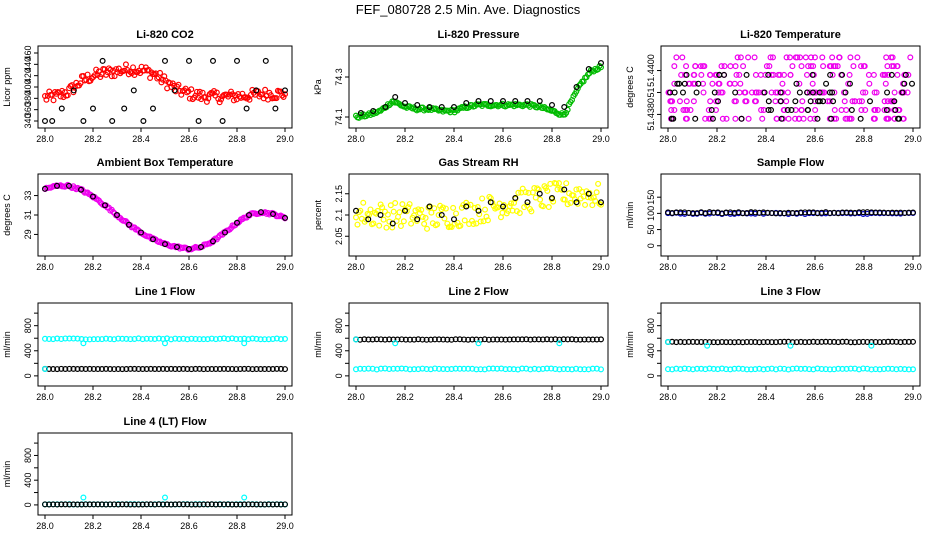  Describe the element at coordinates (651, 230) in the screenshot. I see `y-tick-label: 50` at that location.